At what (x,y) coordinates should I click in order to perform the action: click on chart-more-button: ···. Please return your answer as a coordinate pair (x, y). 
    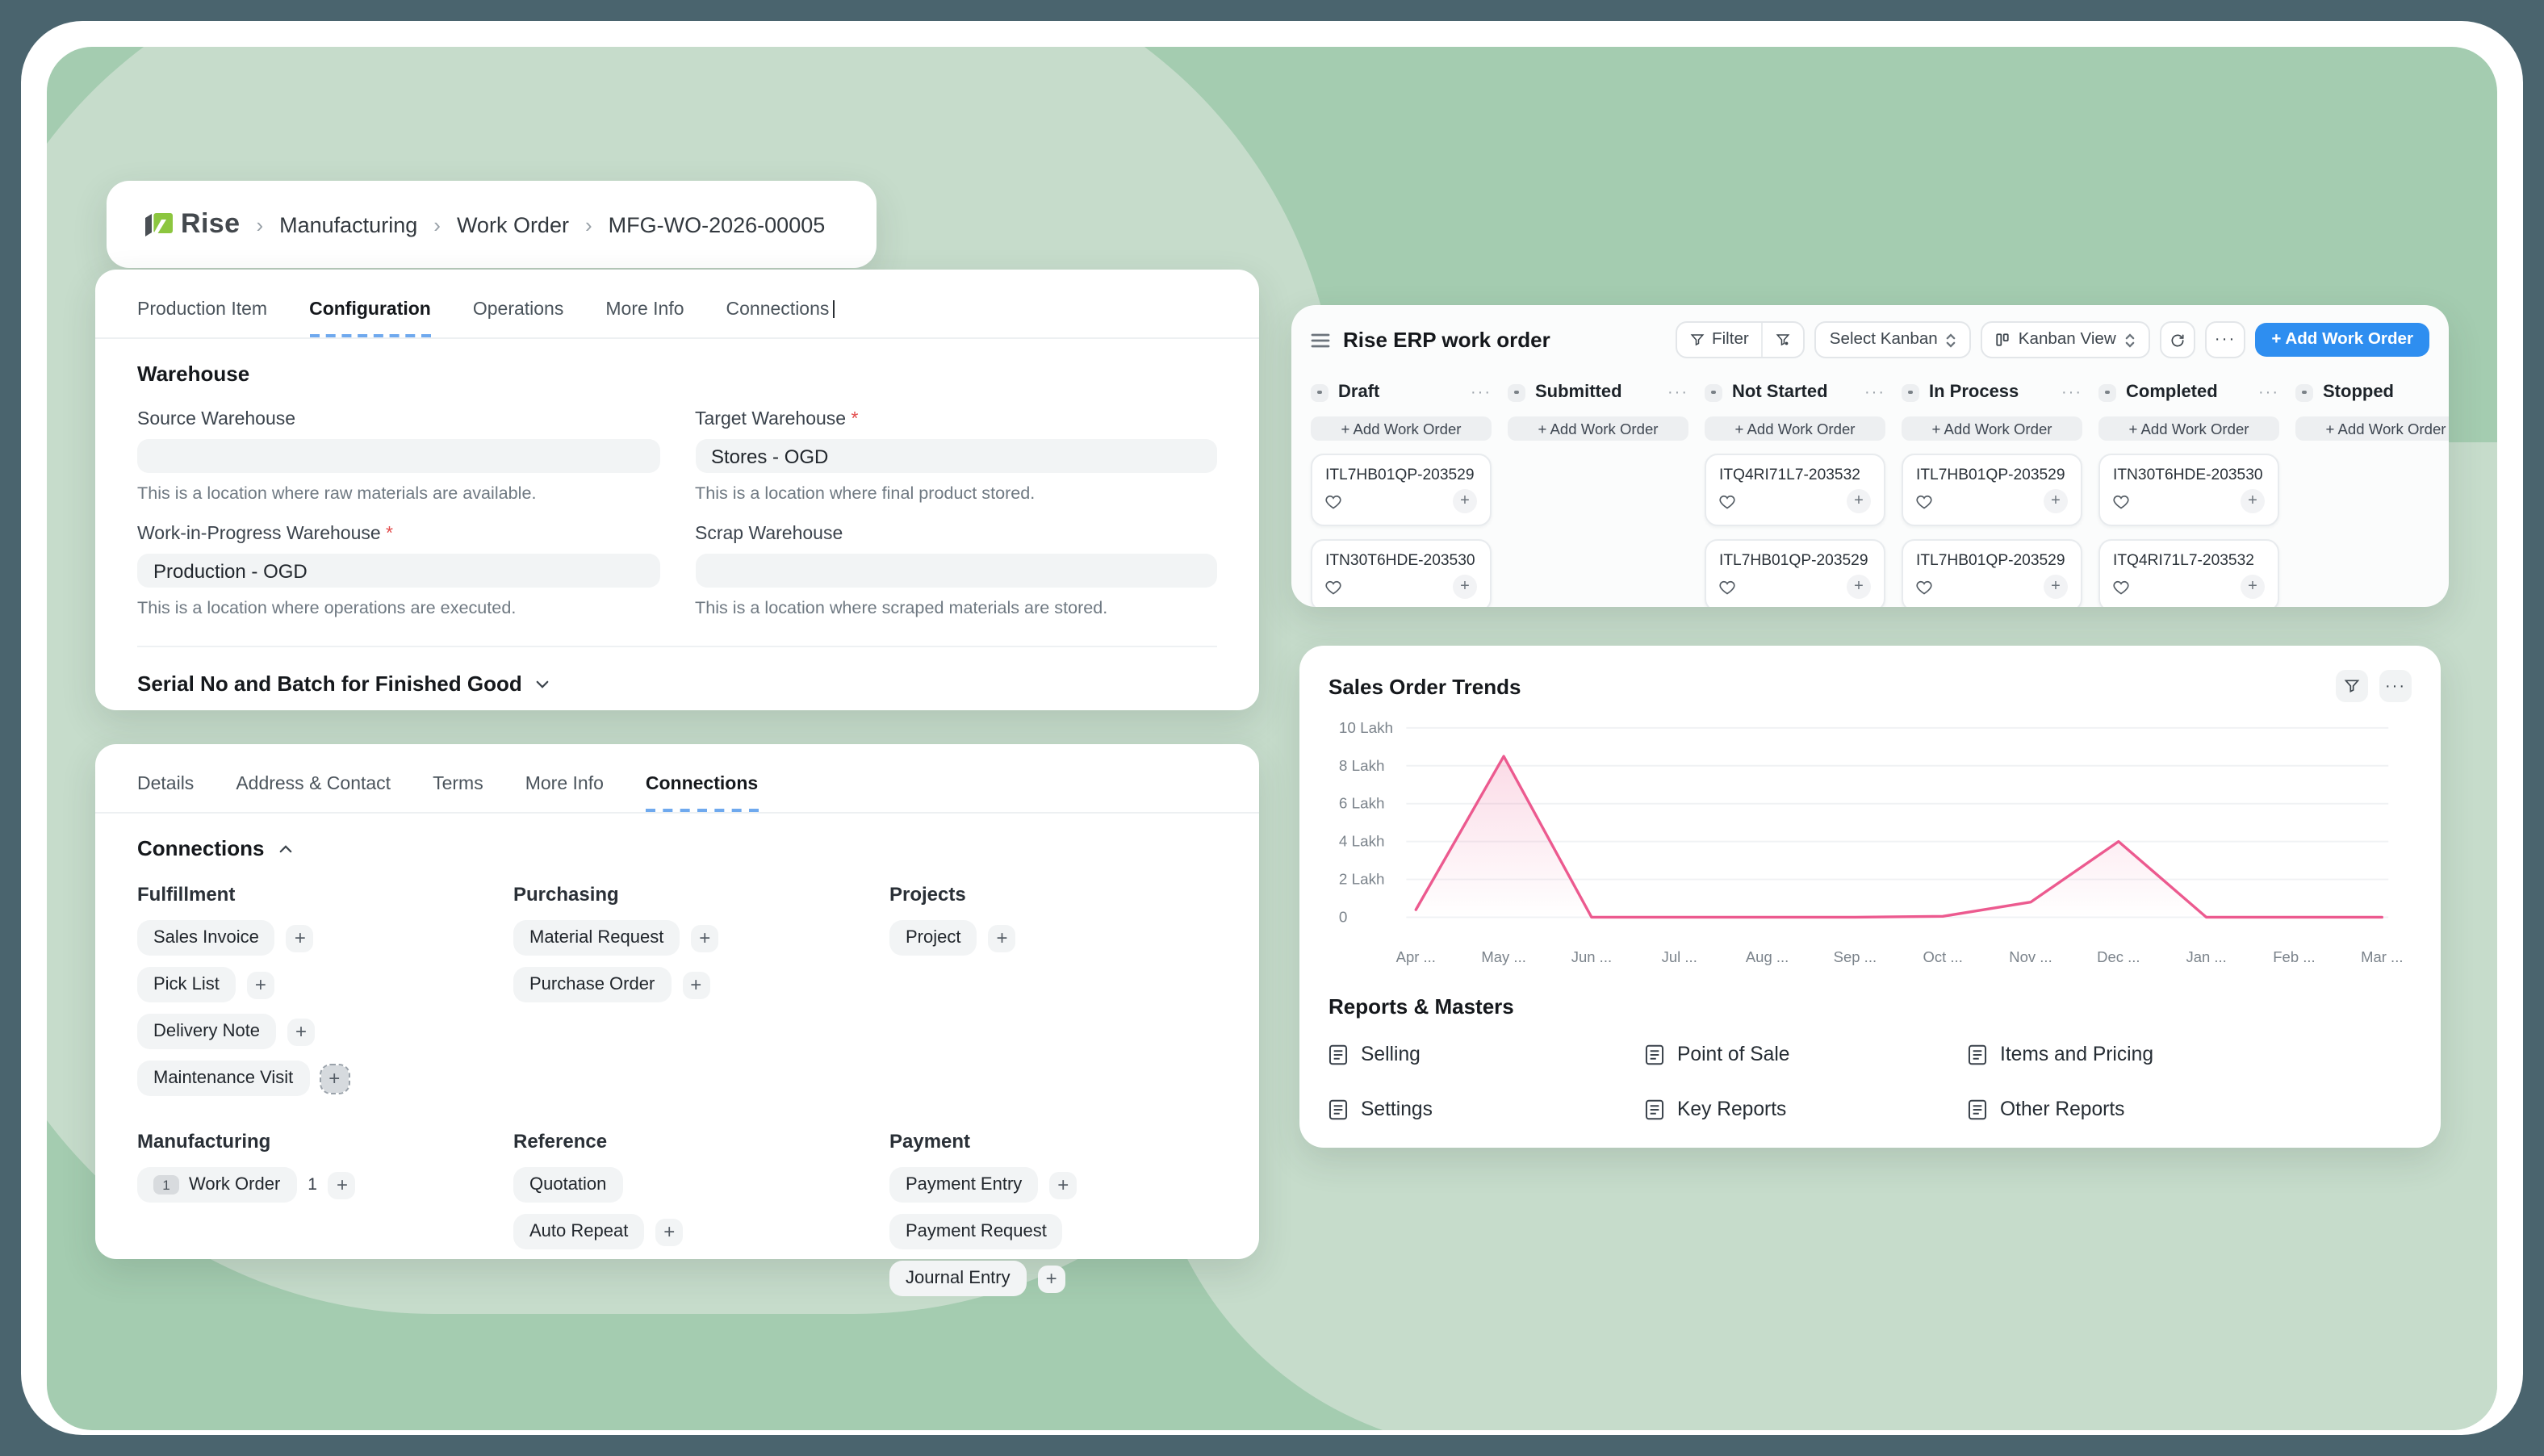
    Looking at the image, I should click on (2395, 686).